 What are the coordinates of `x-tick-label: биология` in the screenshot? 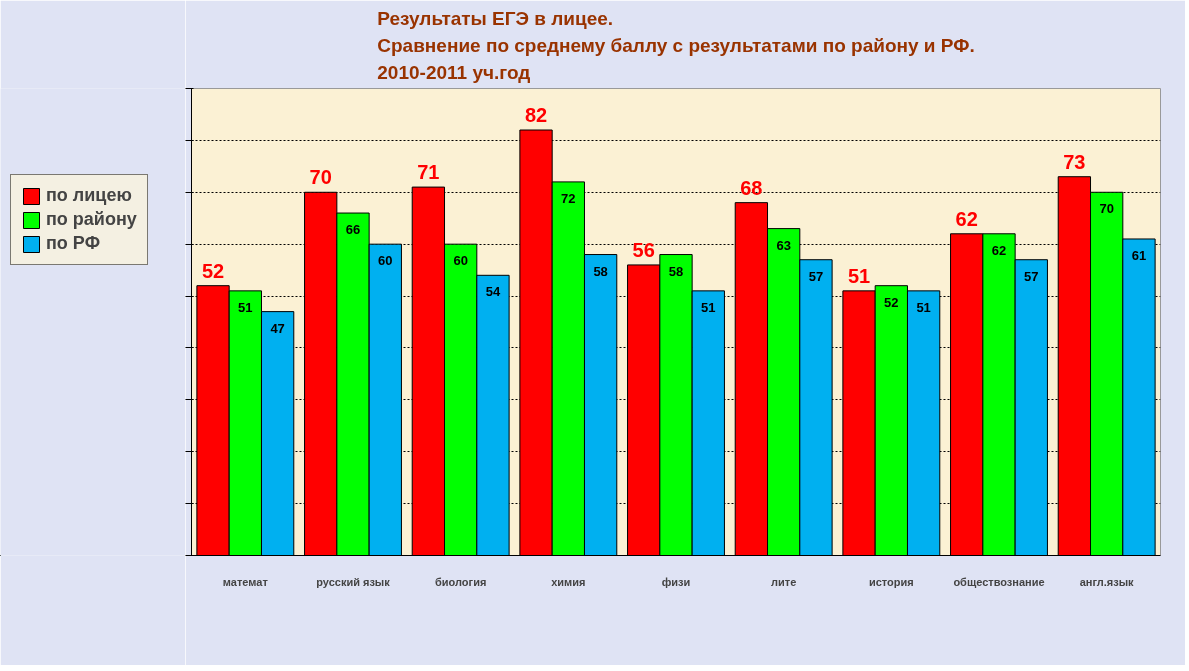 It's located at (461, 581).